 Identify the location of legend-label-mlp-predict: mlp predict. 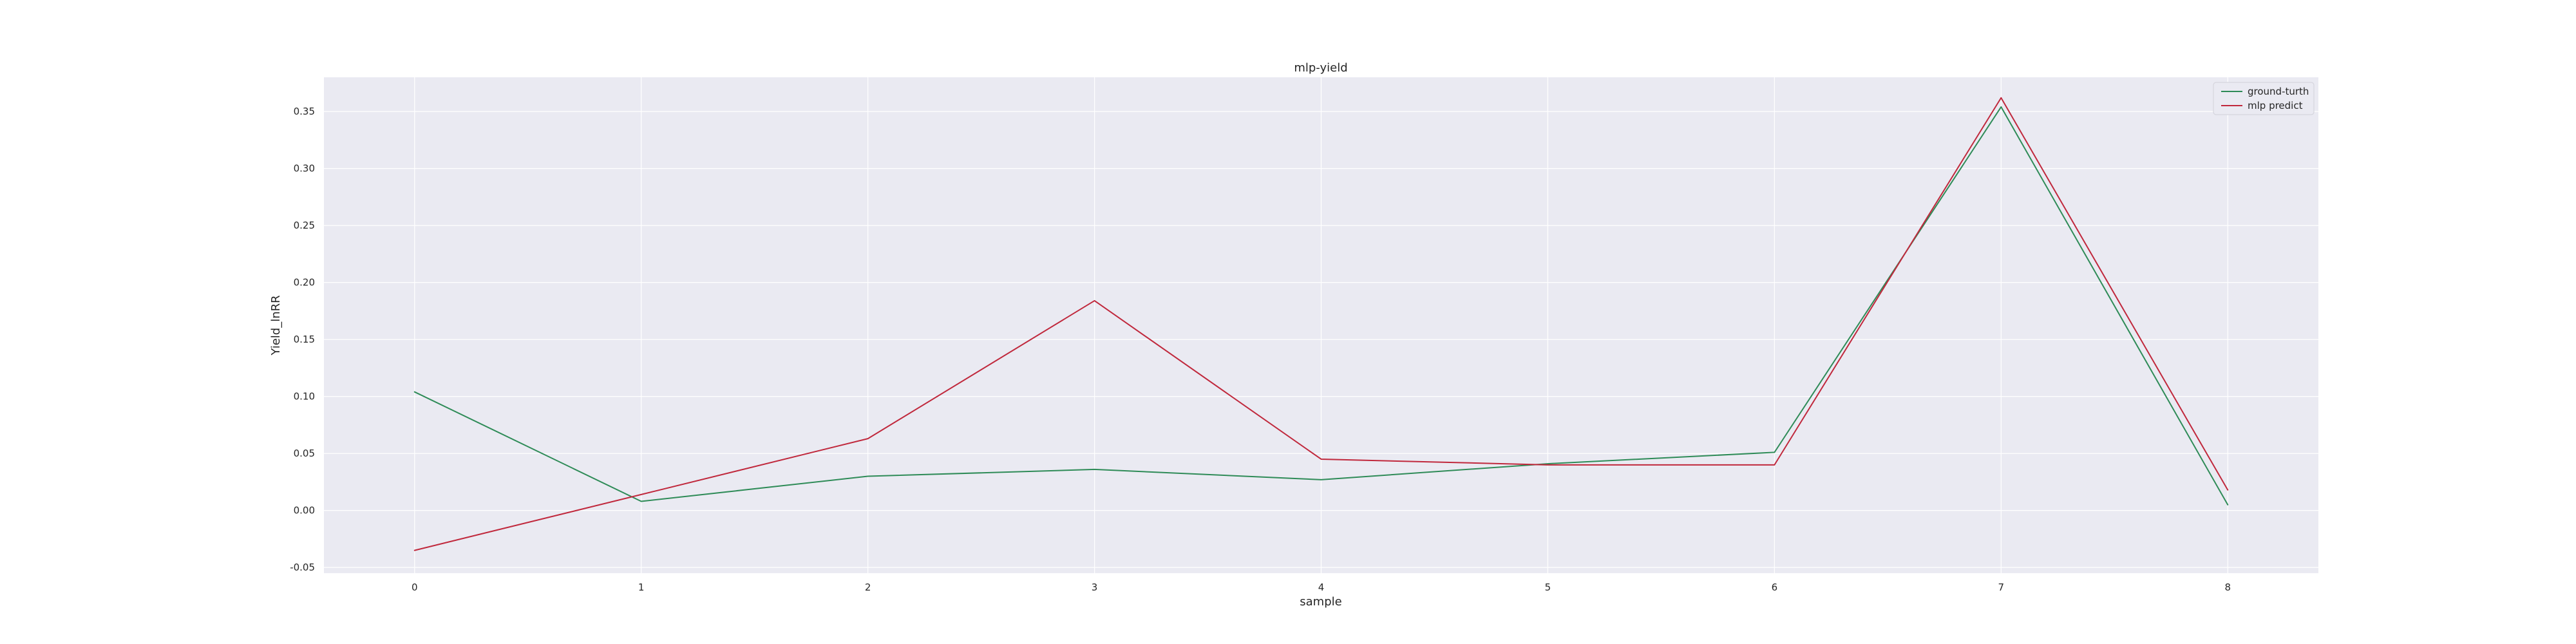
(2275, 105).